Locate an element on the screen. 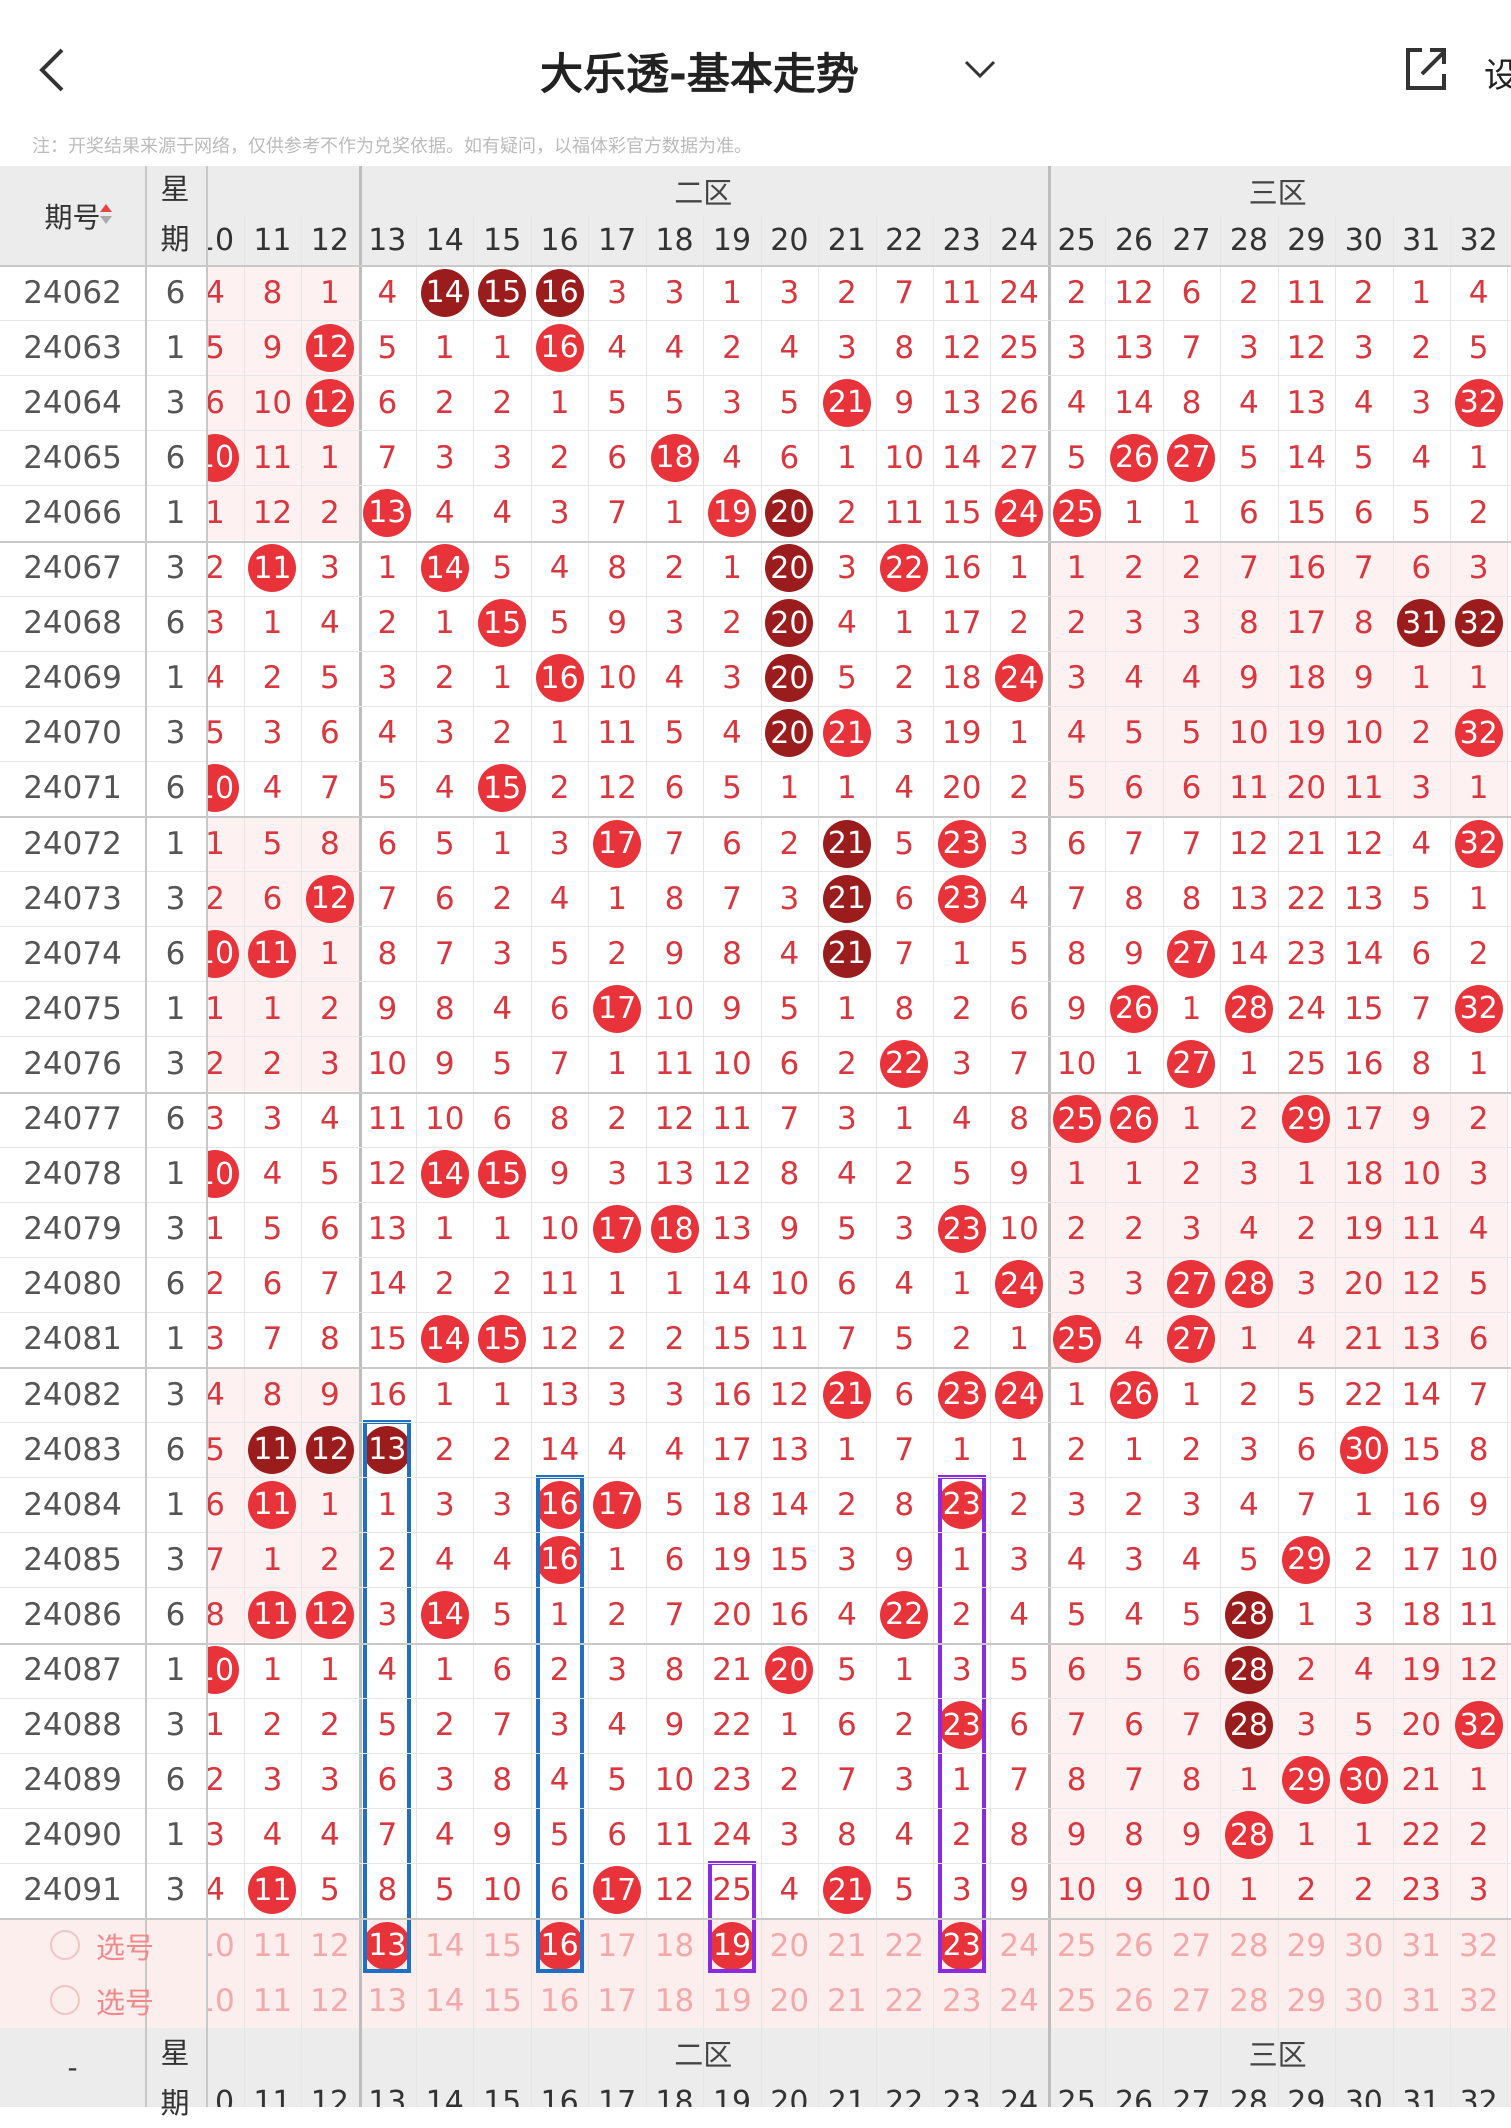 This screenshot has height=2128, width=1511. cell: 11 is located at coordinates (789, 1339).